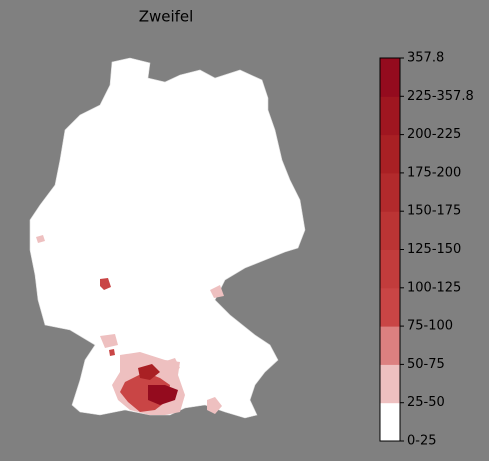  What do you see at coordinates (425, 58) in the screenshot?
I see `colorbar-label: 357.8` at bounding box center [425, 58].